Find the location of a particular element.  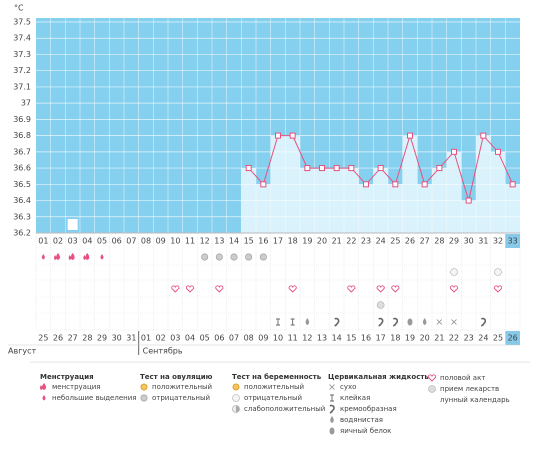

date-label: 30 is located at coordinates (117, 338).